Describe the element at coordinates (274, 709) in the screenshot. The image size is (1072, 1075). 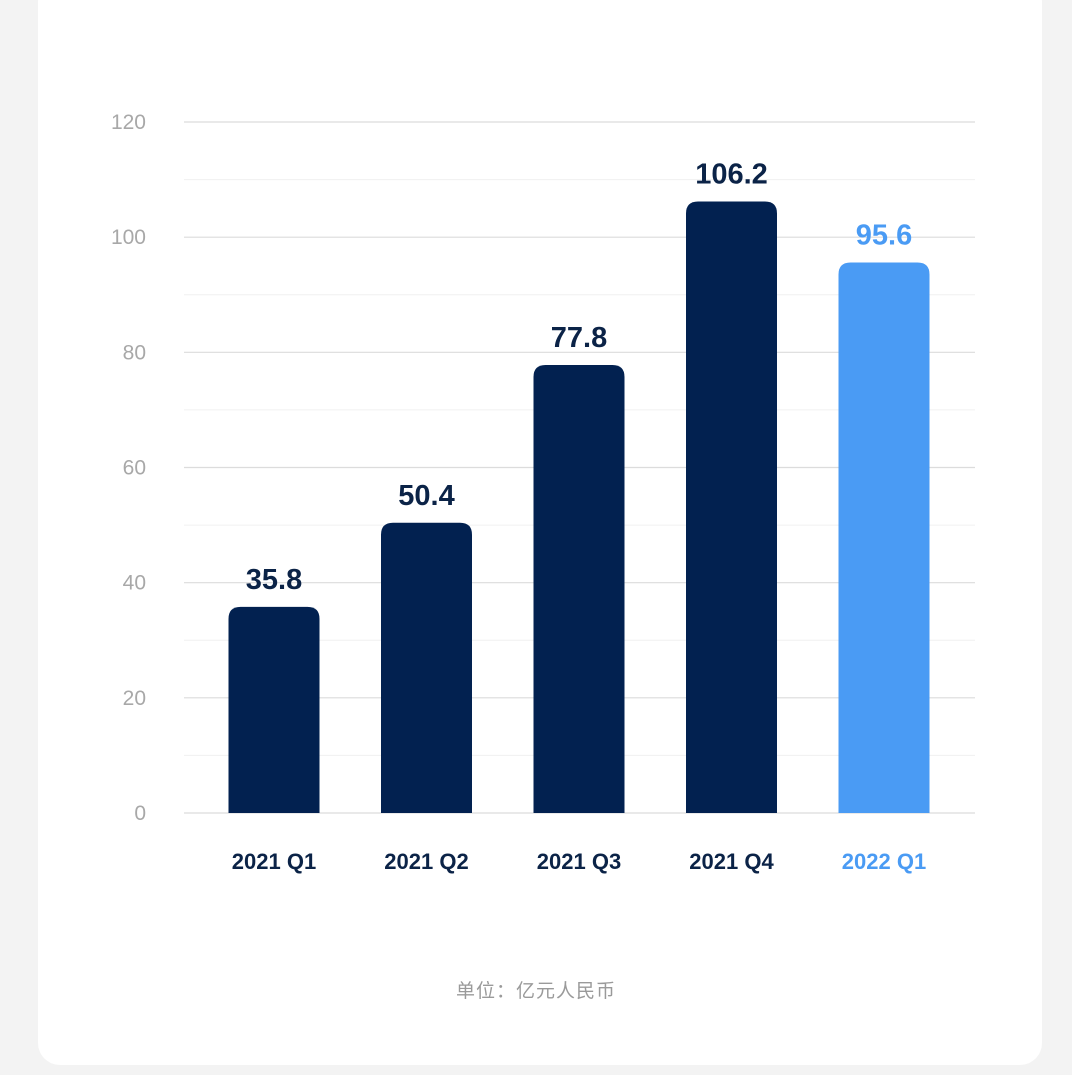
I see `bar-2021-q1` at that location.